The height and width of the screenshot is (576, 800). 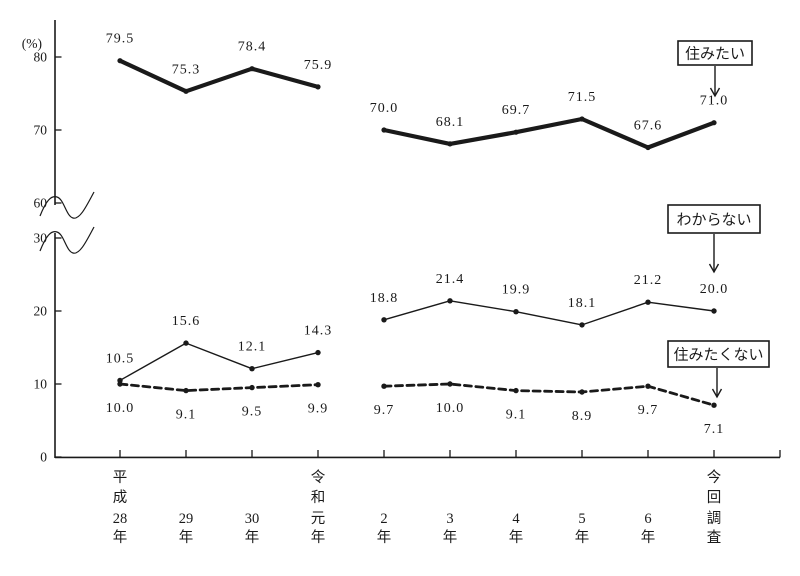 What do you see at coordinates (714, 518) in the screenshot?
I see `category-label-current-survey-line-2: 調` at bounding box center [714, 518].